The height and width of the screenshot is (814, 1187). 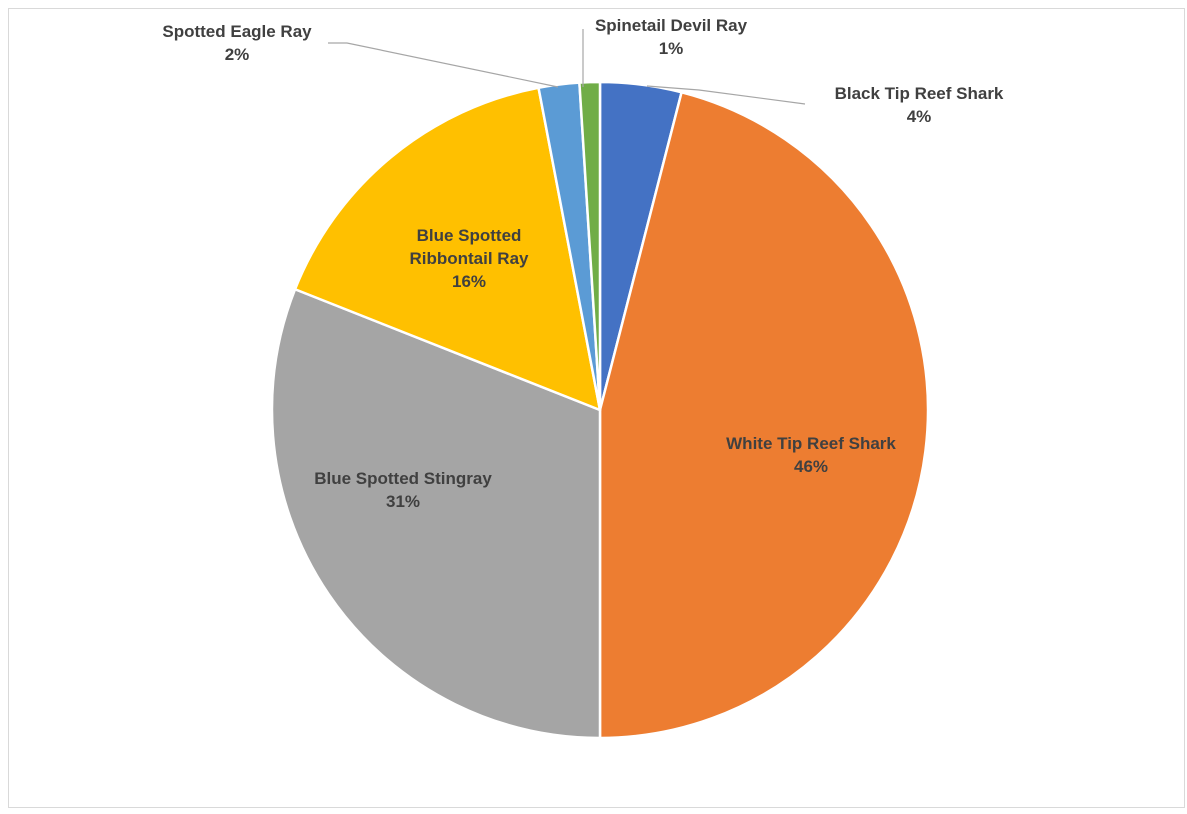 I want to click on data-label-black-tip-reef-shark: Black Tip Reef Shark 4%, so click(x=919, y=105).